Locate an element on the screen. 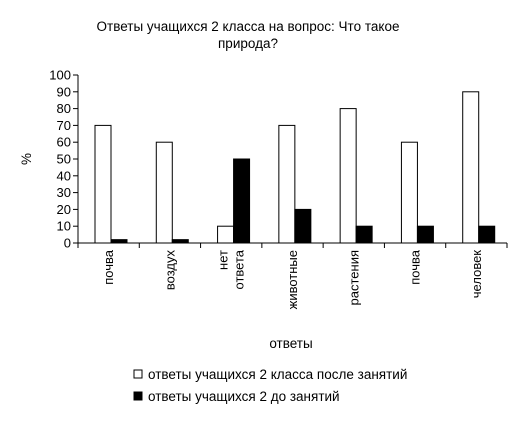 The height and width of the screenshot is (422, 513). legend-label-0: ответы учащихся 2 класса после занятий is located at coordinates (277, 374).